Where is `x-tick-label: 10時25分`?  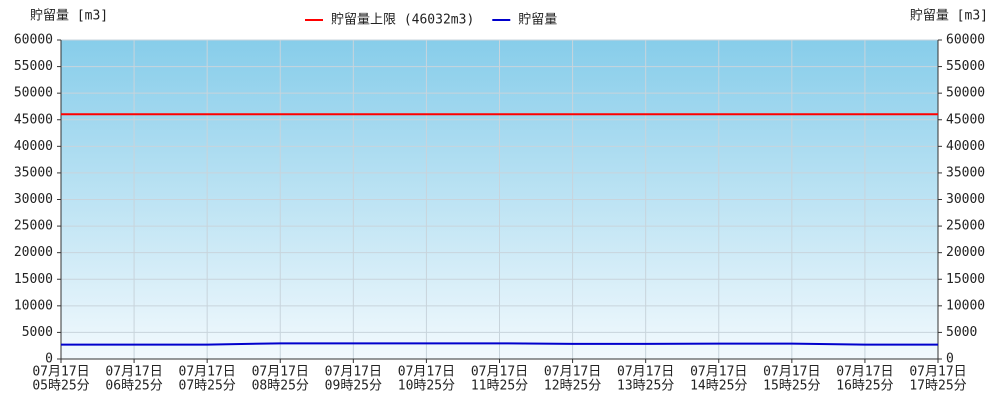
x-tick-label: 10時25分 is located at coordinates (426, 386).